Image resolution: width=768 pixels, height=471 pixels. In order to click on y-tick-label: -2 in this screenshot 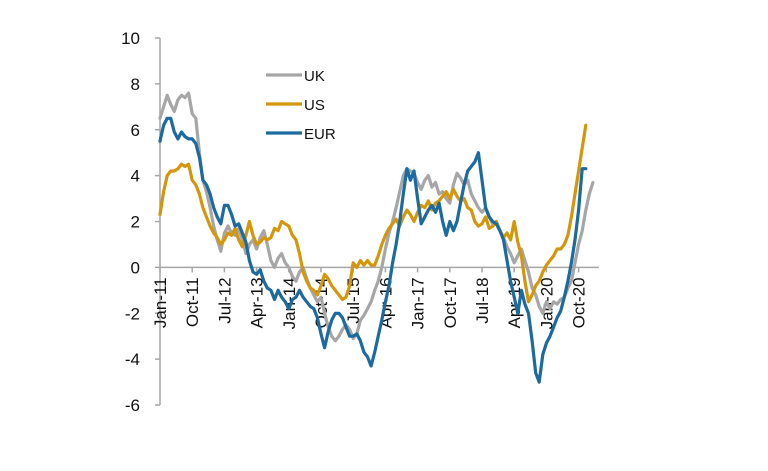, I will do `click(132, 313)`.